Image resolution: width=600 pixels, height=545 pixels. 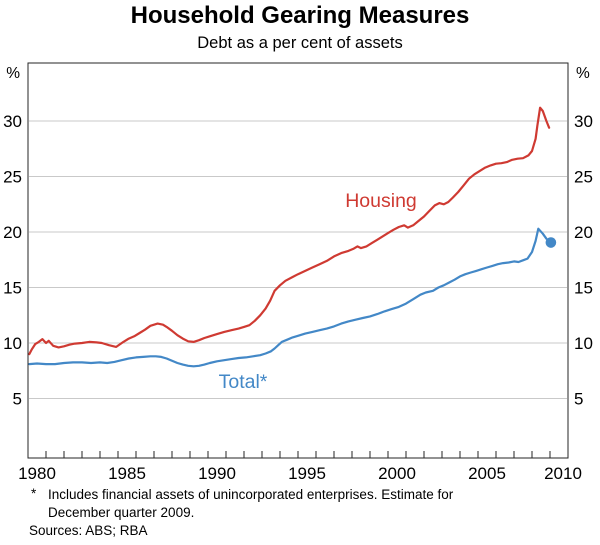 I want to click on x-axis-label-2000: 2000, so click(x=397, y=473).